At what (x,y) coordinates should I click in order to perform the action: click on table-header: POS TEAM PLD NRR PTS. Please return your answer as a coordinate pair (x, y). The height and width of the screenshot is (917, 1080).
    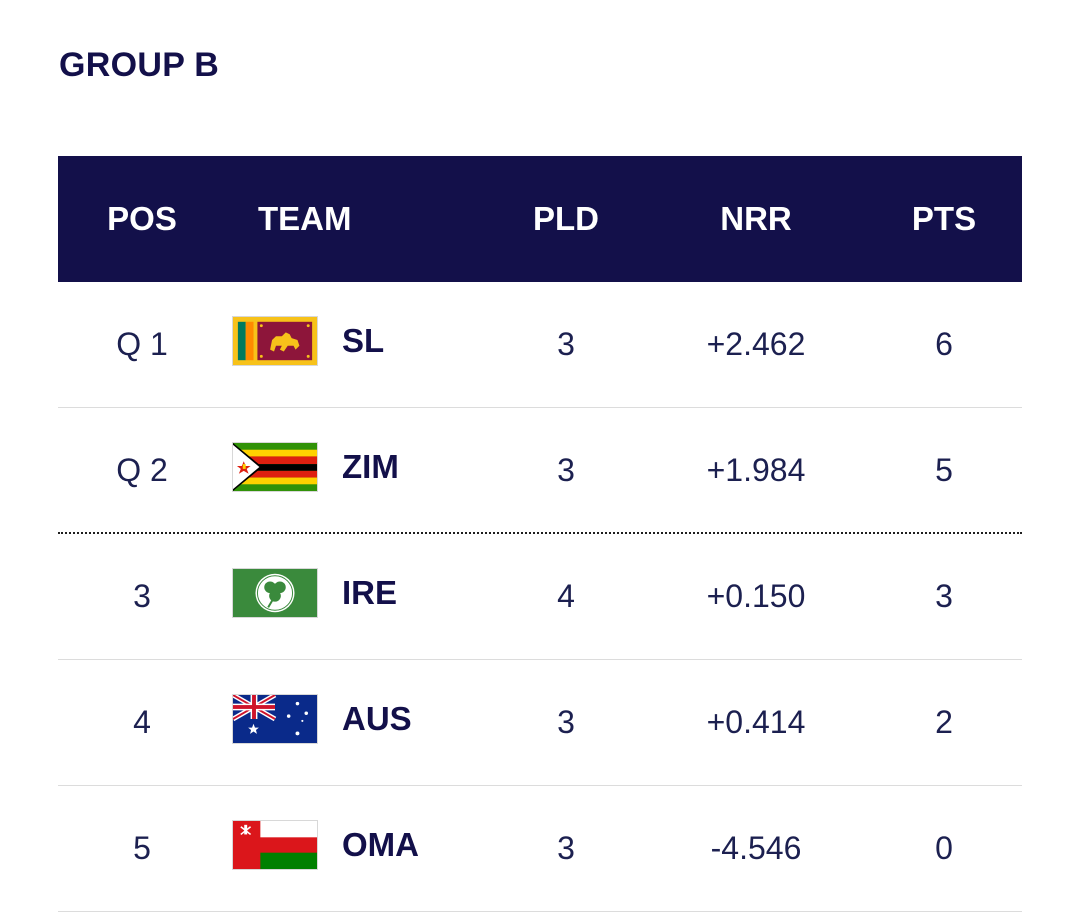
    Looking at the image, I should click on (540, 219).